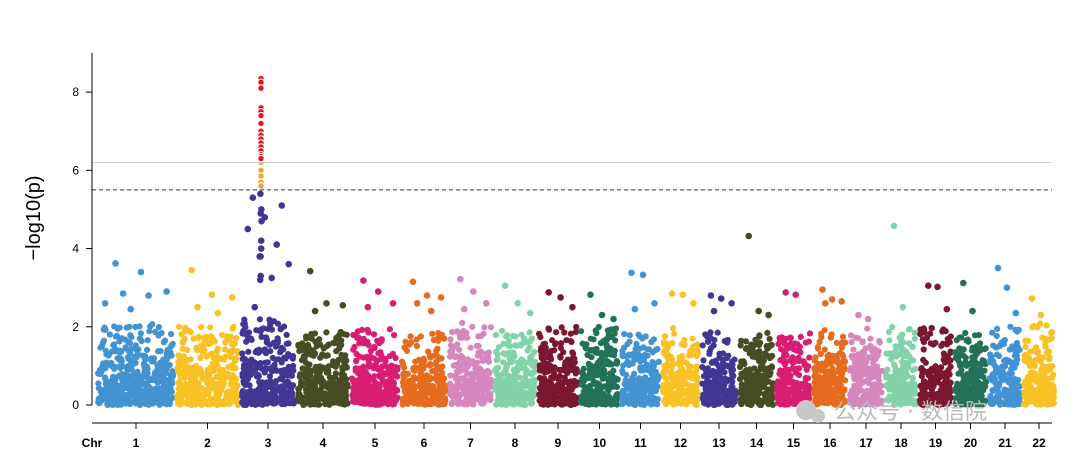 This screenshot has height=456, width=1078. What do you see at coordinates (935, 345) in the screenshot?
I see `chromosome-19-points` at bounding box center [935, 345].